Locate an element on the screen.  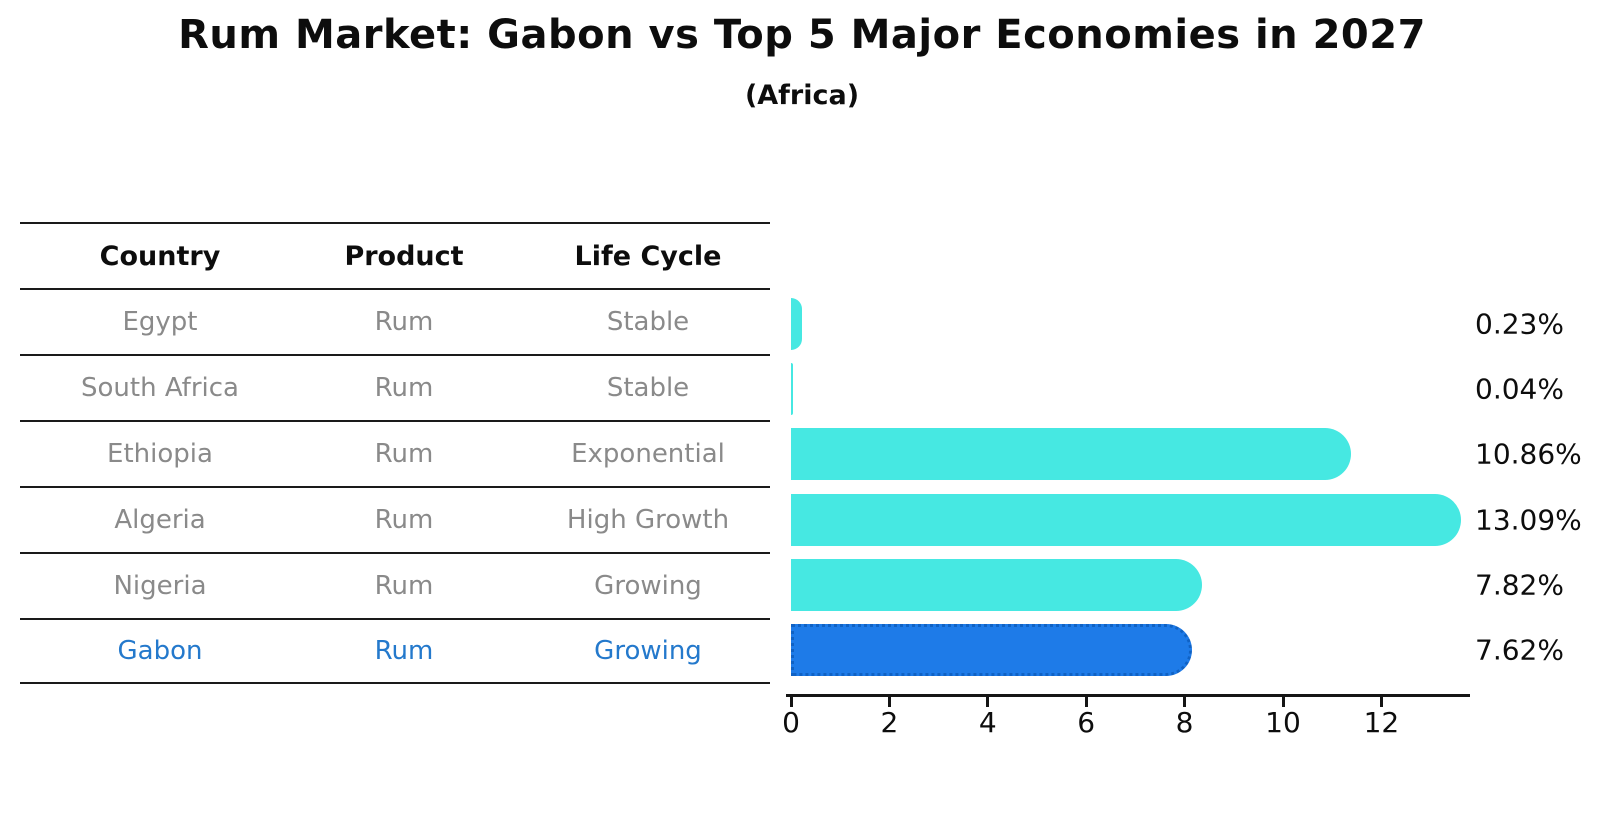
x-axis-tick-label: 4 is located at coordinates (987, 722).